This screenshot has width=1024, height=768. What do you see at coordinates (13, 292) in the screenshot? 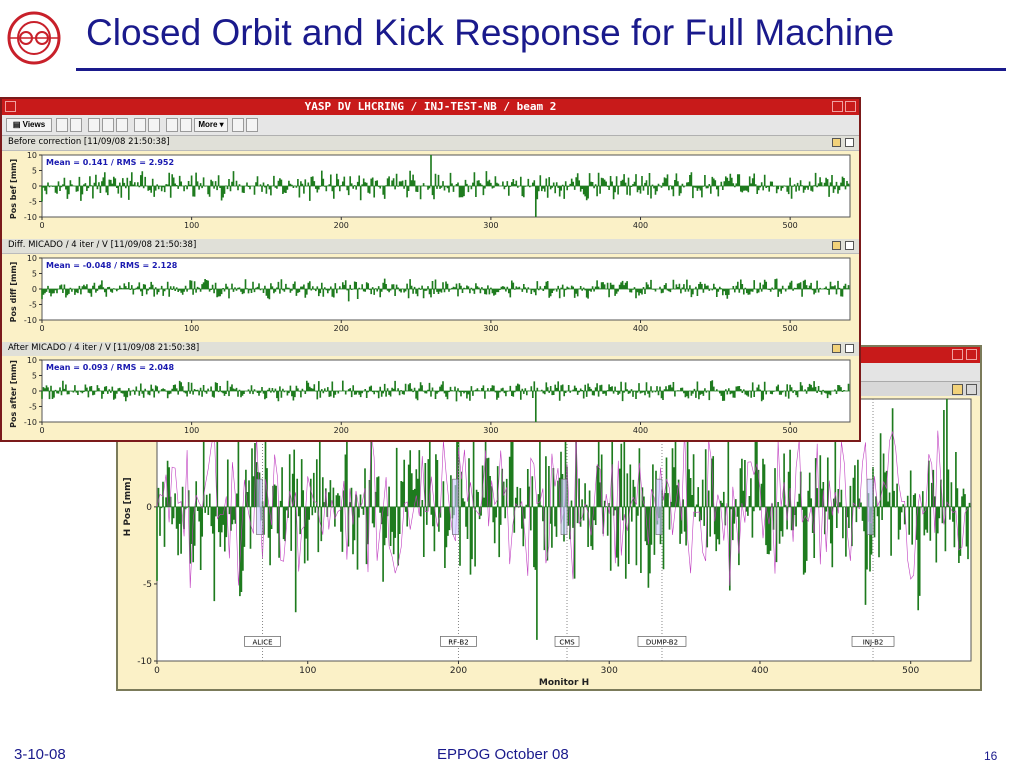
I see `y-axis-label: Pos diff [mm]` at bounding box center [13, 292].